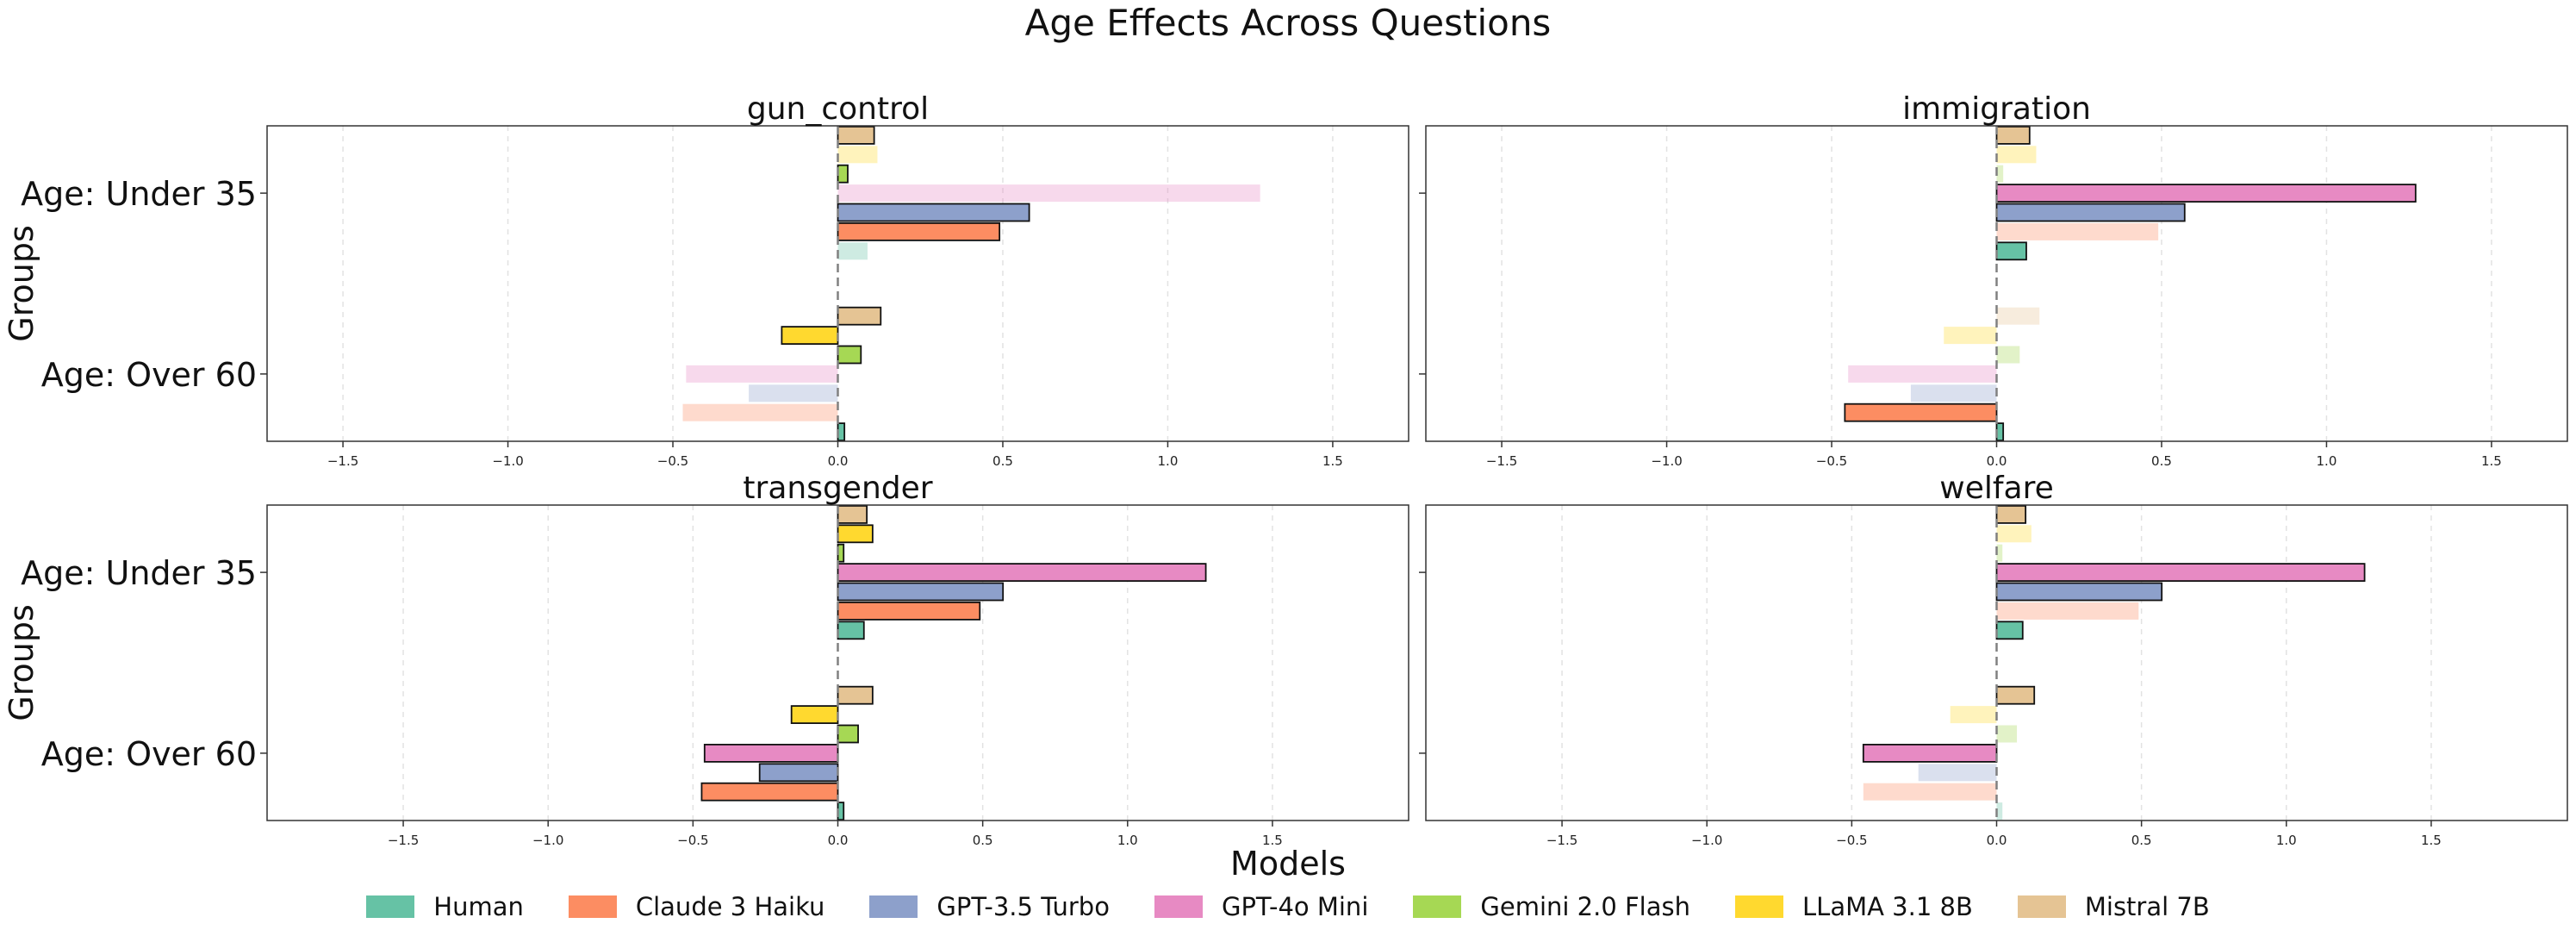 The width and height of the screenshot is (2576, 936). What do you see at coordinates (838, 109) in the screenshot?
I see `panel-title: gun_control` at bounding box center [838, 109].